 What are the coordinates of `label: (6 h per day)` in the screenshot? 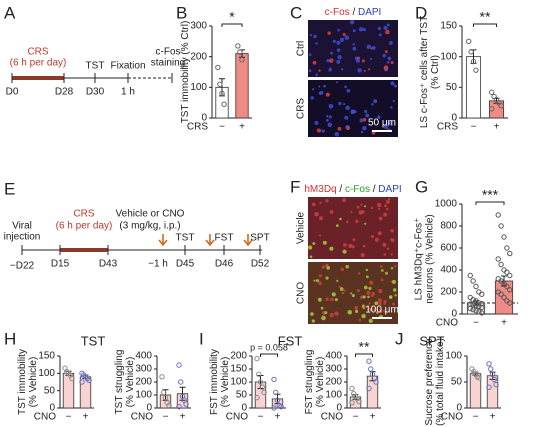 It's located at (38, 63).